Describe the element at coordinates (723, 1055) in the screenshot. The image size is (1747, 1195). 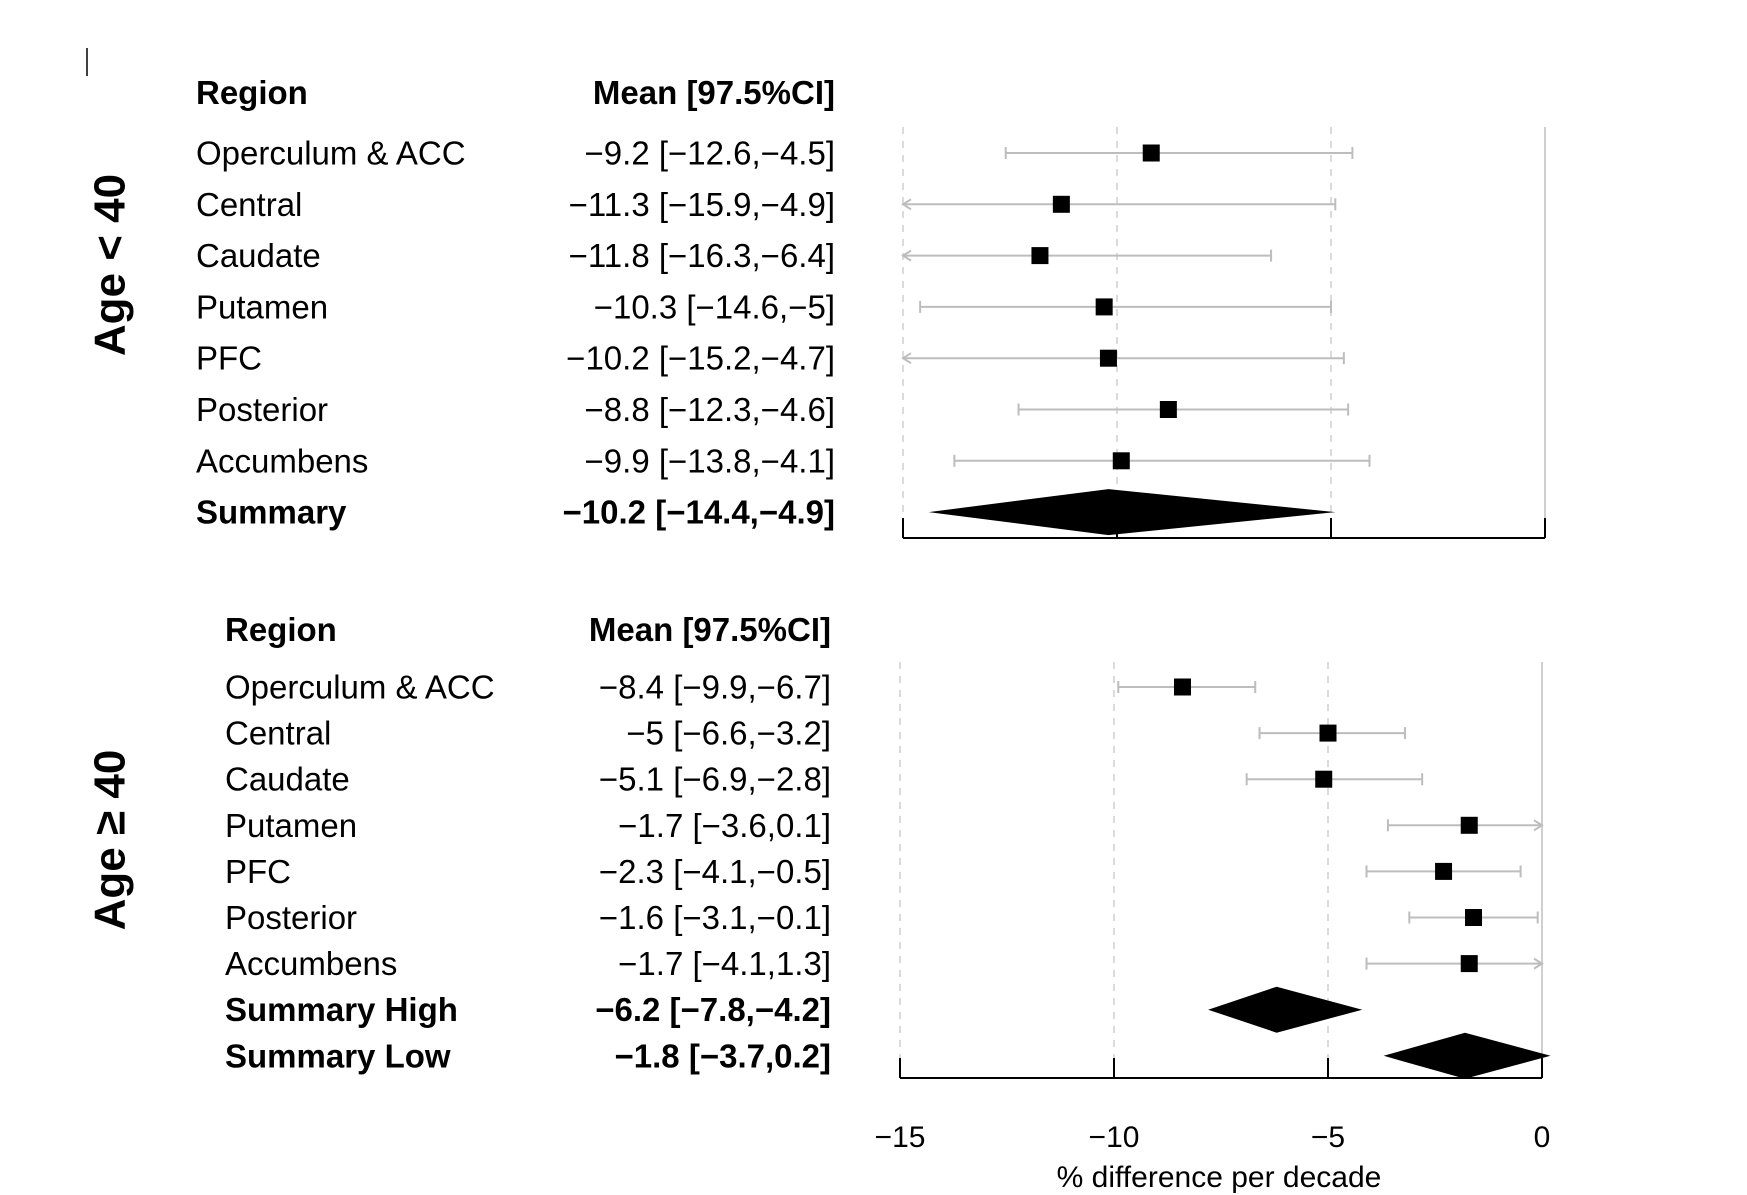
I see `summary-estimate: −1.8 [−3.7,0.2]` at that location.